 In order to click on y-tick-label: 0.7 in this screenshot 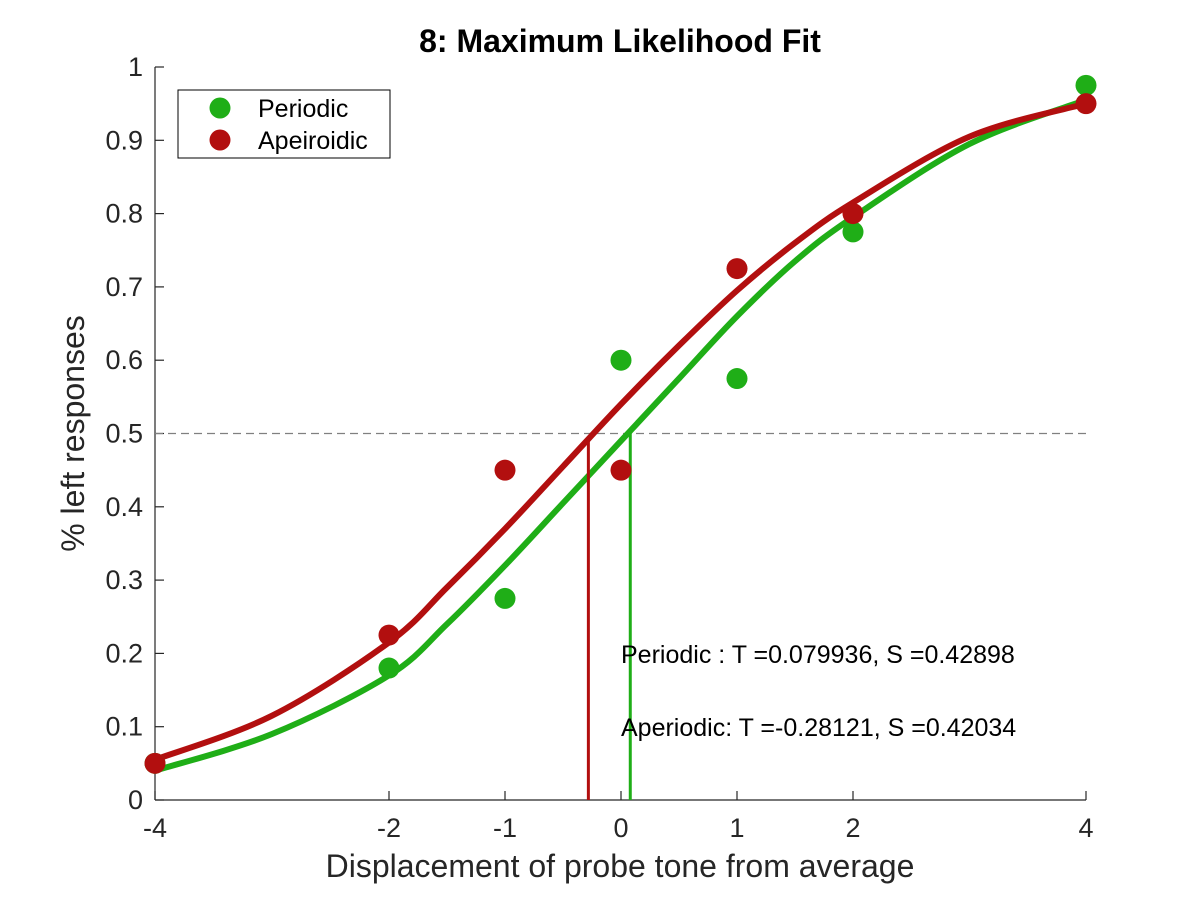, I will do `click(124, 287)`.